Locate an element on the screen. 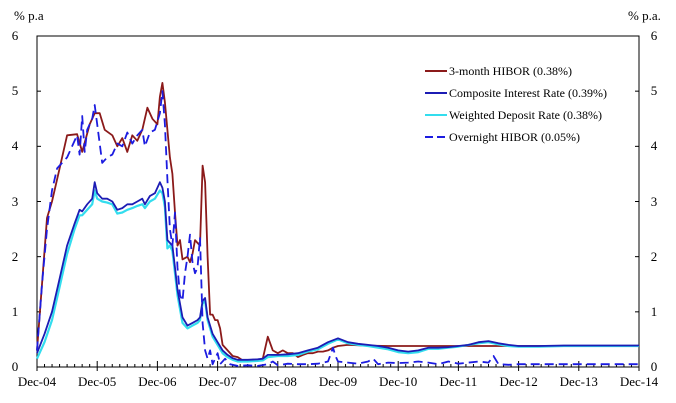  legend-item: 3-month HIBOR (0.38%) is located at coordinates (516, 71).